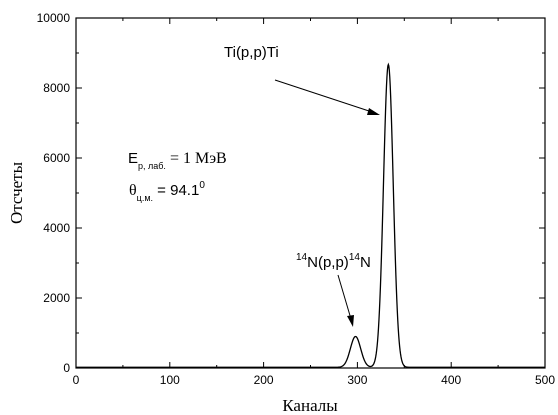  Describe the element at coordinates (327, 97) in the screenshot. I see `ti-arrow` at that location.